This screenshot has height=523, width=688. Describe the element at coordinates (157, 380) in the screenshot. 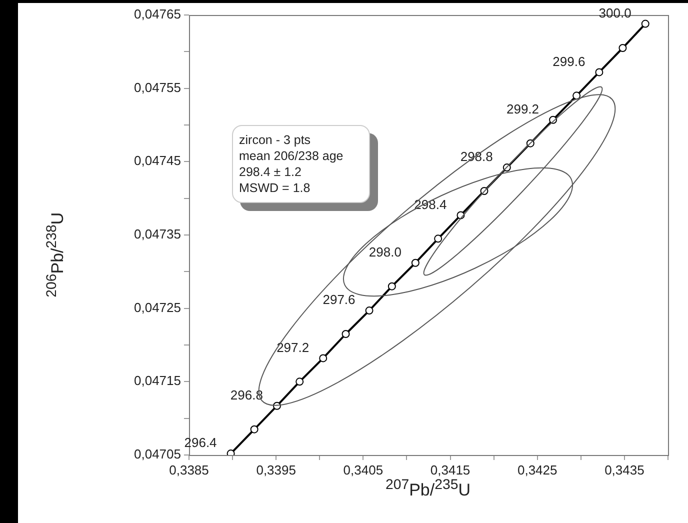

I see `y-tick-label: 0,04715` at that location.